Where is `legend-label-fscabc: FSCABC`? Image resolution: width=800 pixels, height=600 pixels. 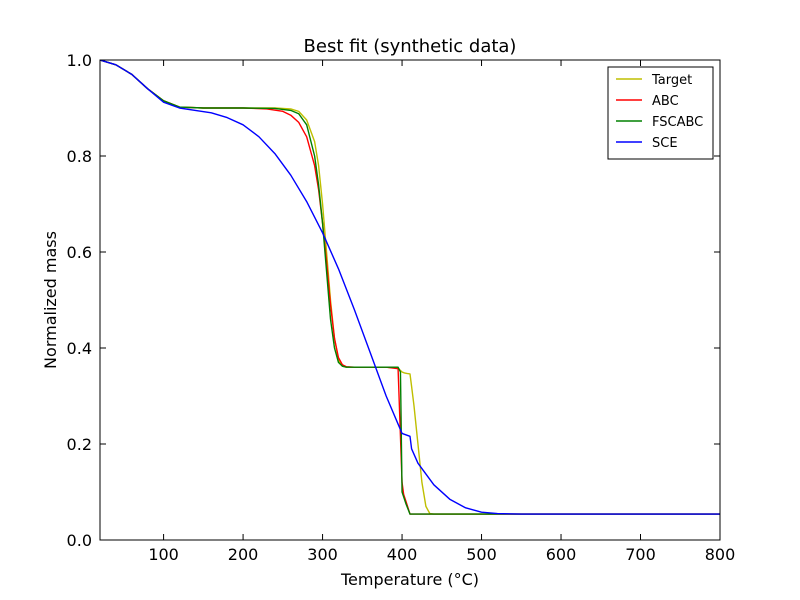
legend-label-fscabc: FSCABC is located at coordinates (677, 122).